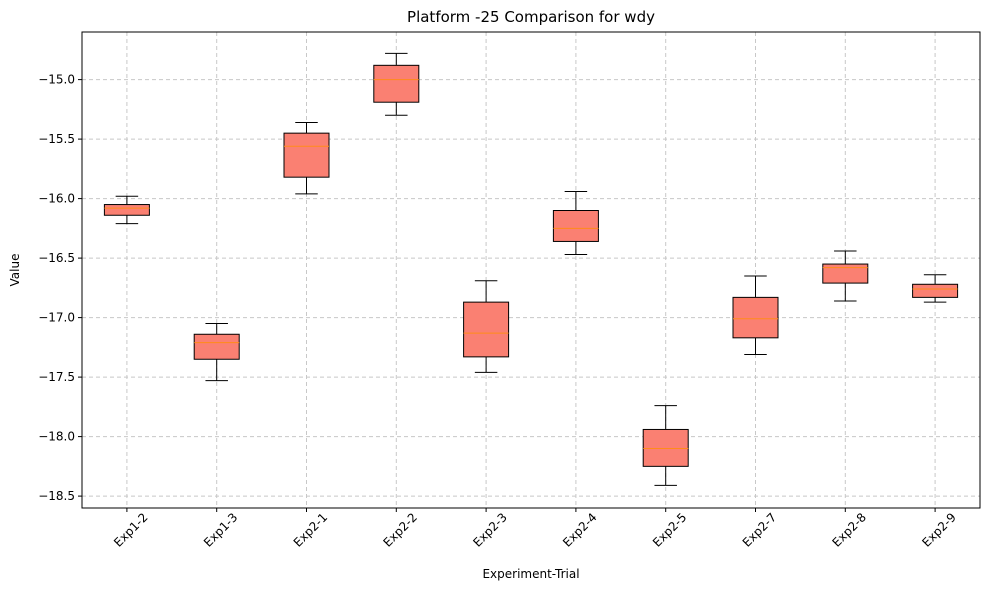 Image resolution: width=990 pixels, height=590 pixels. Describe the element at coordinates (531, 17) in the screenshot. I see `chart-title: Platform -25 Comparison for wdy` at that location.